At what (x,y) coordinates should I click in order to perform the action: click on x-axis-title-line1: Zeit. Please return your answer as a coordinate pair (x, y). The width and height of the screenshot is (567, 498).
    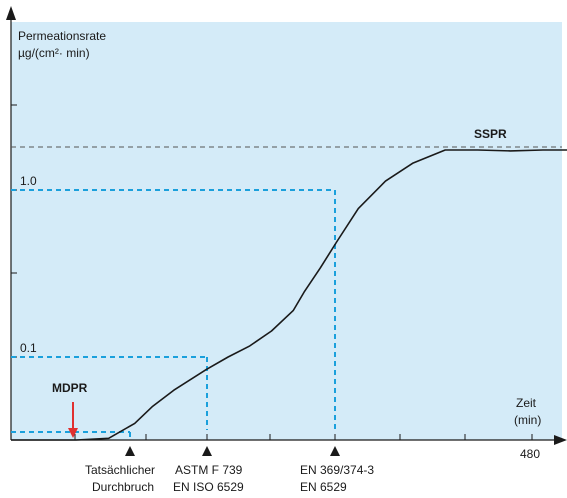
    Looking at the image, I should click on (526, 403).